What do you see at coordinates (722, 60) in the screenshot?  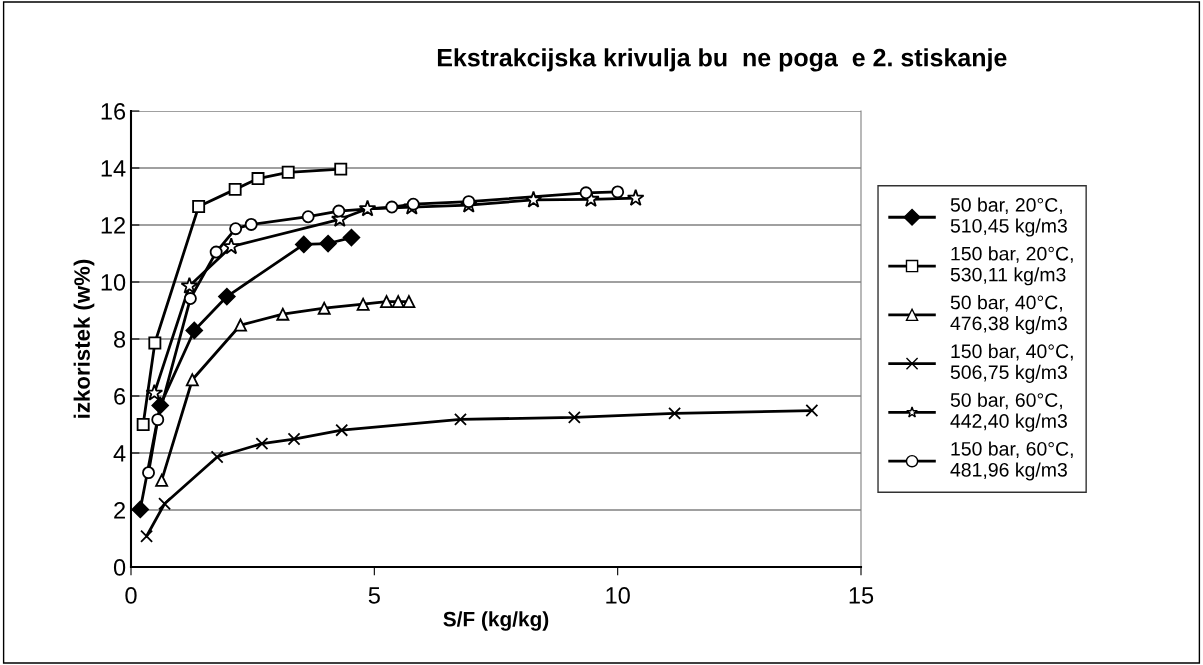 I see `chart-title: Ekstrakcijska krivulja bu ne poga e 2. stiskanje` at bounding box center [722, 60].